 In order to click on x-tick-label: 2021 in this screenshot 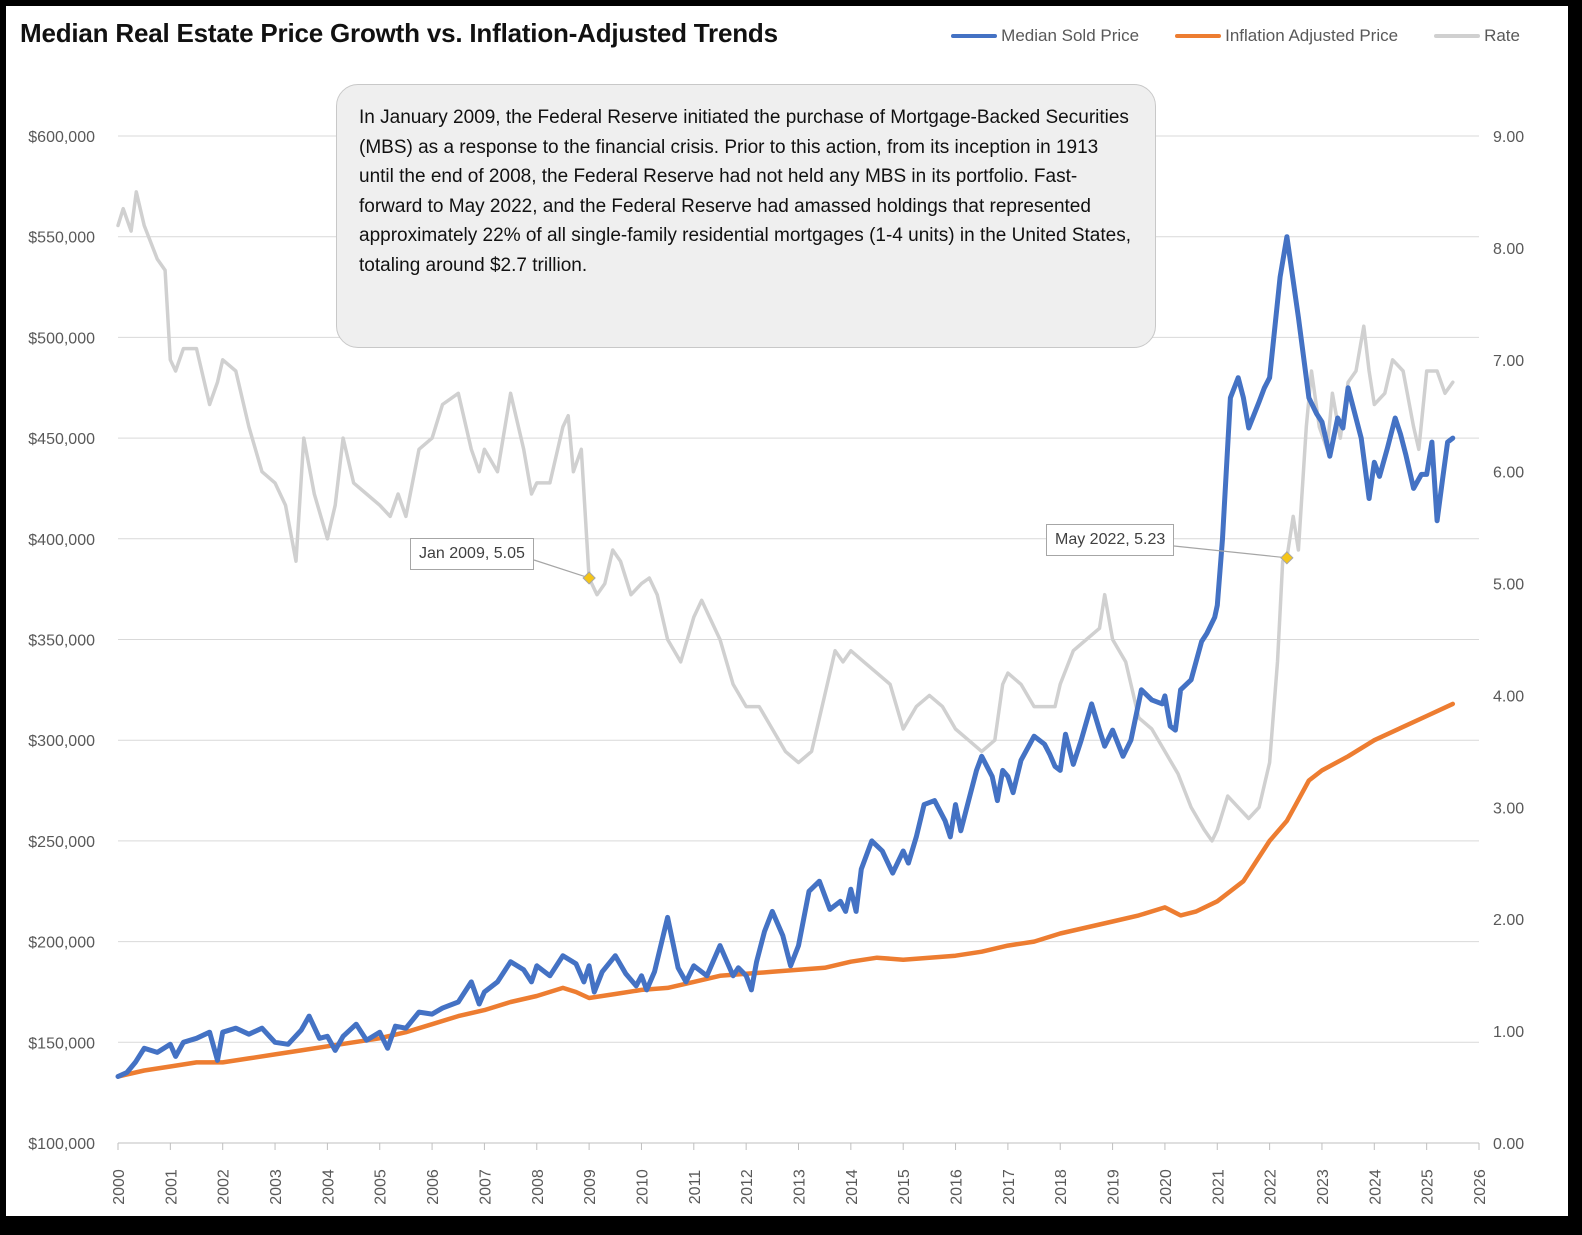, I will do `click(1218, 1187)`.